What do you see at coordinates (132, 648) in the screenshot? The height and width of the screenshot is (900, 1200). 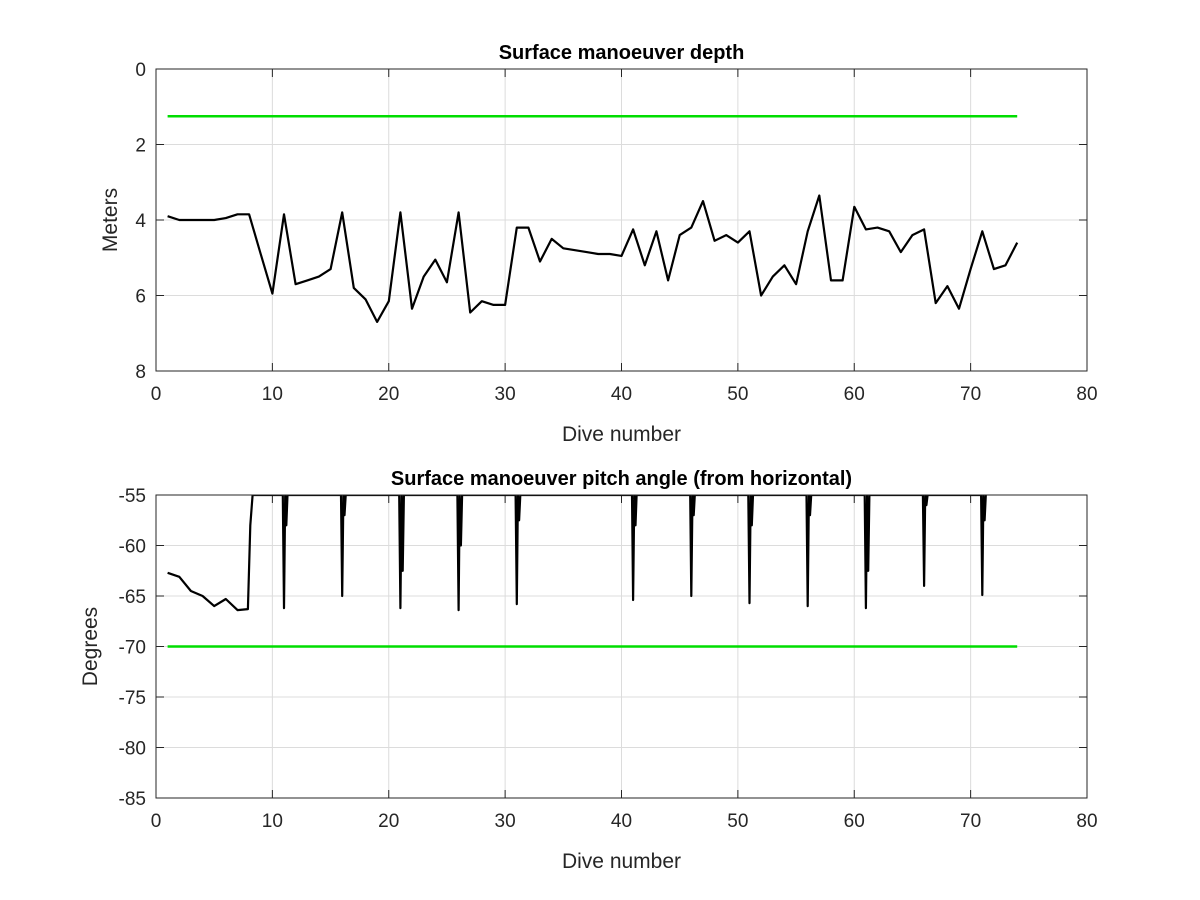 I see `pitch-y-tick-label: -70` at bounding box center [132, 648].